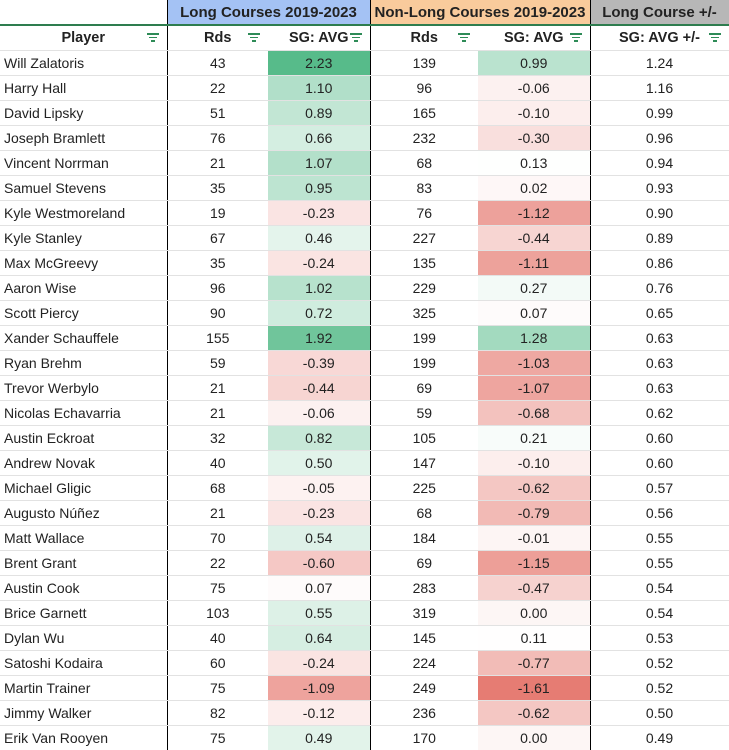  Describe the element at coordinates (217, 513) in the screenshot. I see `cell-long-rds: 21` at that location.